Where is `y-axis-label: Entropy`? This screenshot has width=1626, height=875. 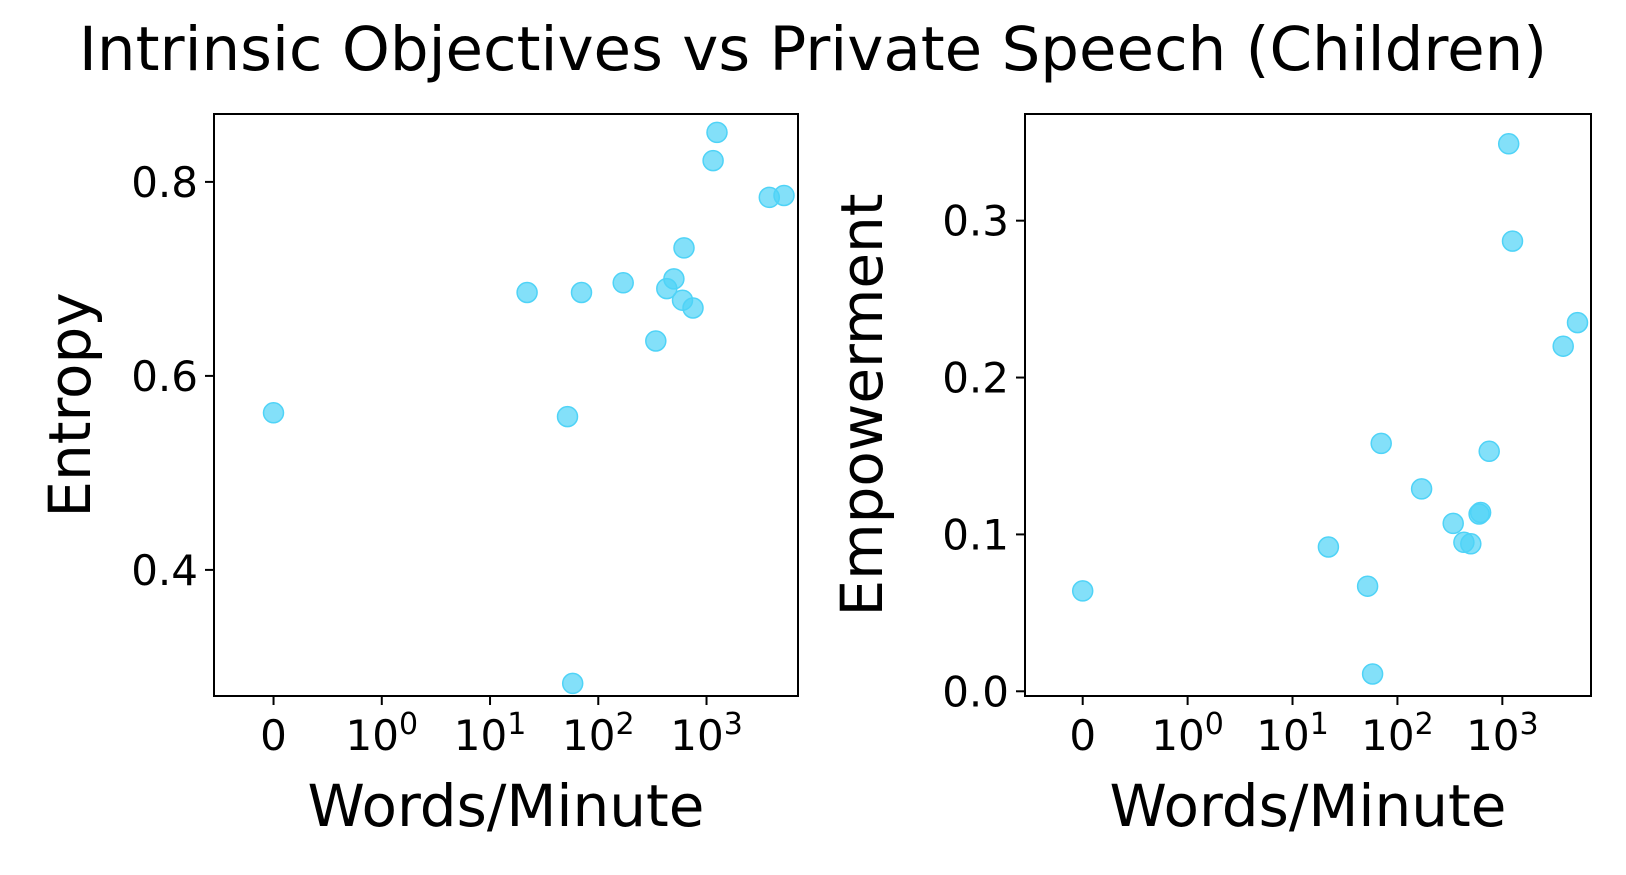 y-axis-label: Entropy is located at coordinates (70, 404).